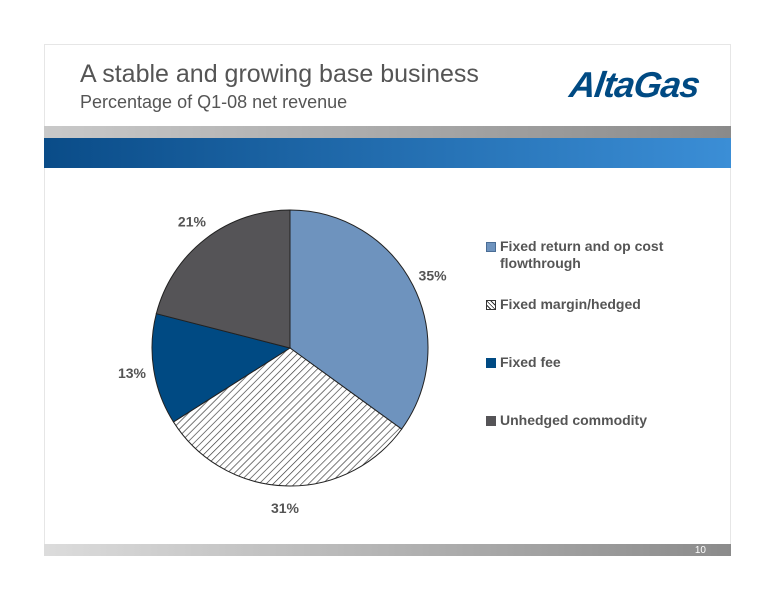  Describe the element at coordinates (387, 153) in the screenshot. I see `header-blue-band` at that location.